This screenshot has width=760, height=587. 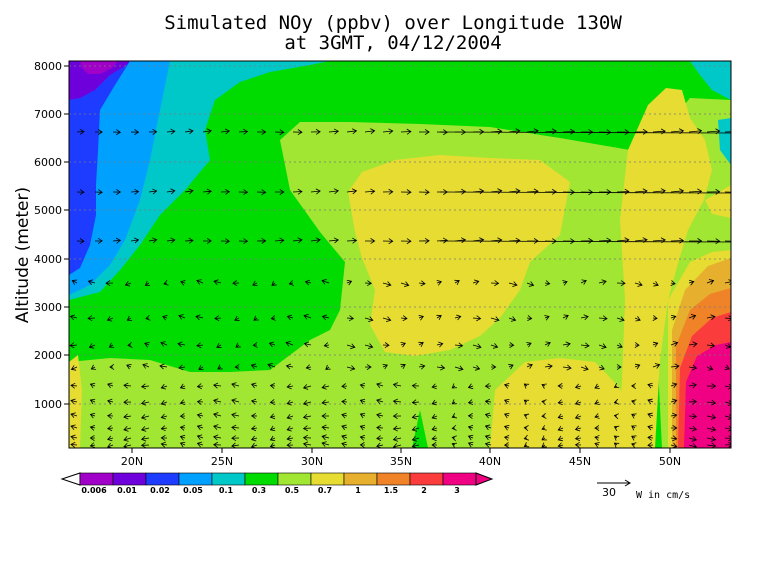 I want to click on colorbar-label: 0.01, so click(x=127, y=490).